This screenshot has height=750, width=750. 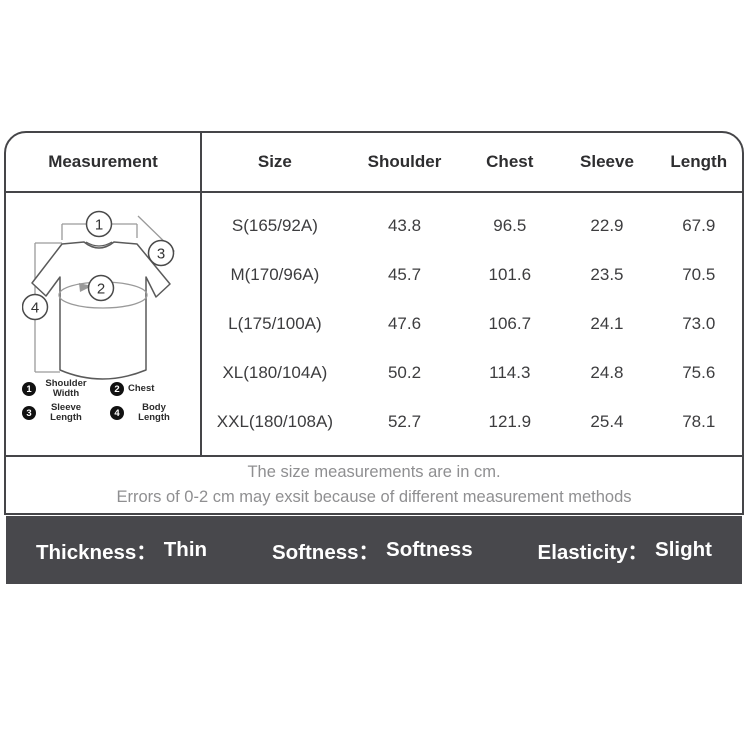 I want to click on cell-shoulder: 52.7, so click(x=404, y=421).